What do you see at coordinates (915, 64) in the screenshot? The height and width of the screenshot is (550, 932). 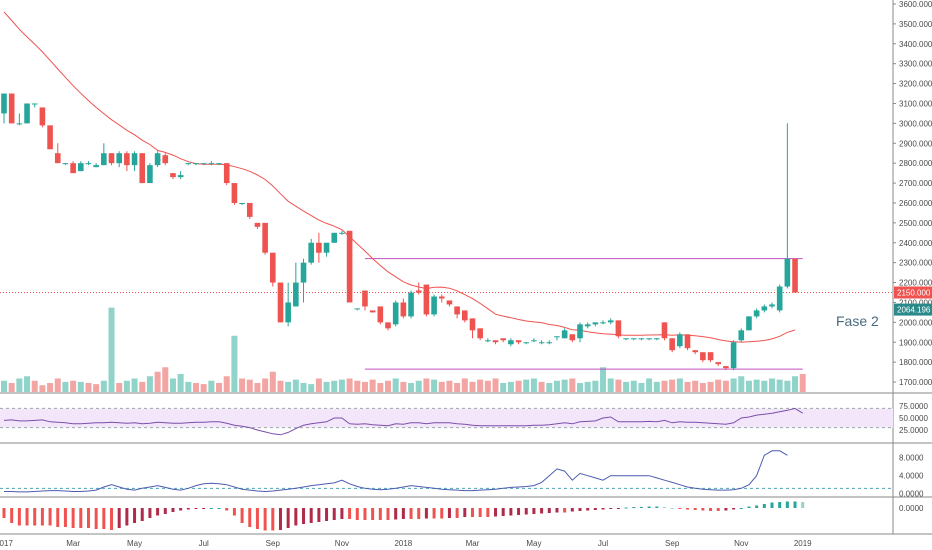 I see `price-tick-label: 3300.000` at bounding box center [915, 64].